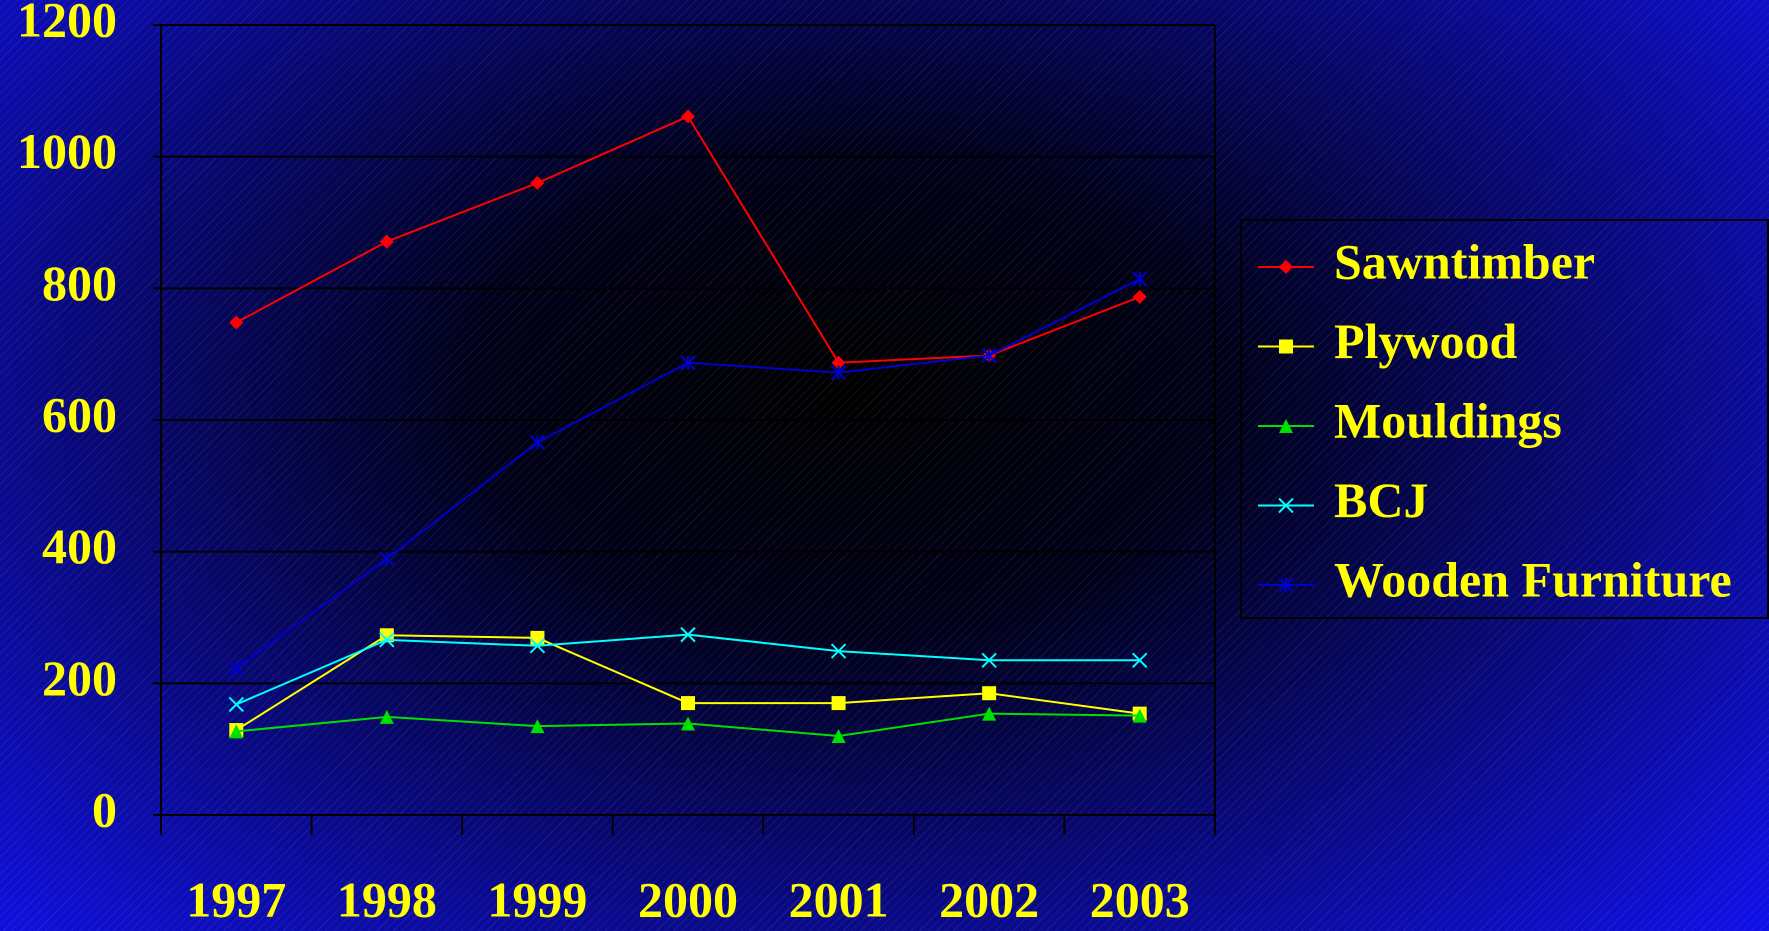  Describe the element at coordinates (688, 239) in the screenshot. I see `series-line` at that location.